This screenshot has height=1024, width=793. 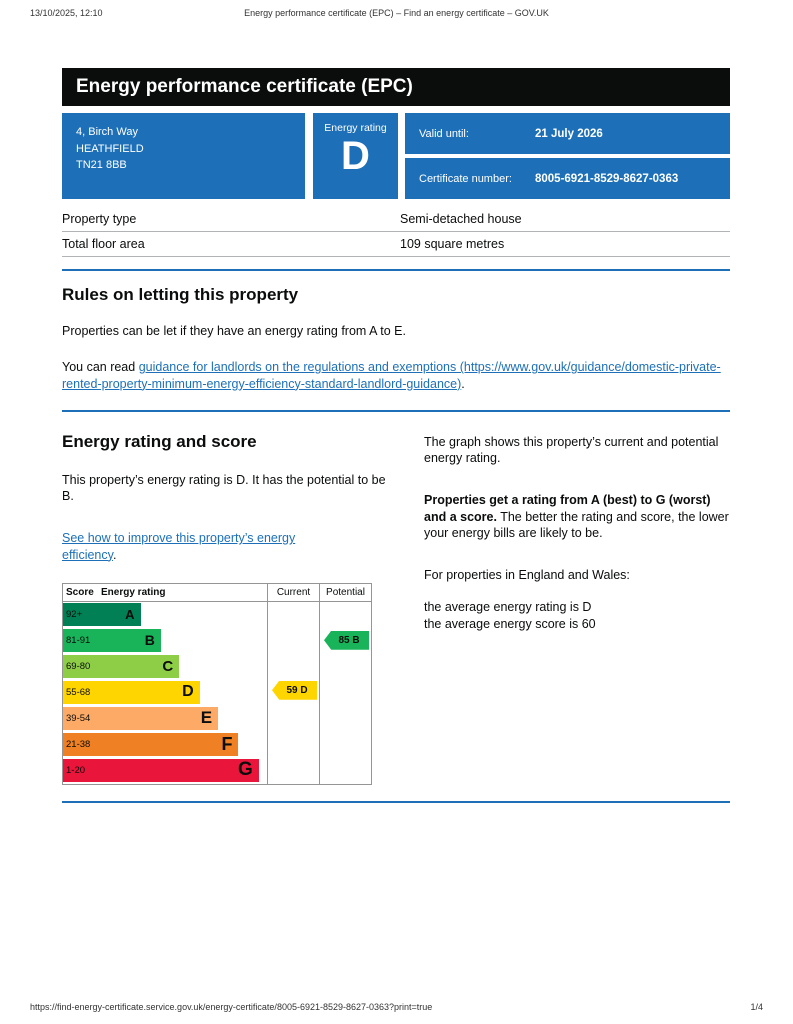 I want to click on improve-suffix: ., so click(x=114, y=554).